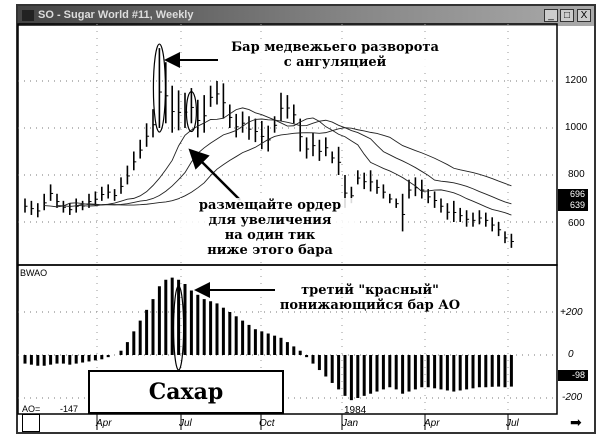 This screenshot has height=447, width=606. What do you see at coordinates (584, 15) in the screenshot?
I see `close-button: X` at bounding box center [584, 15].